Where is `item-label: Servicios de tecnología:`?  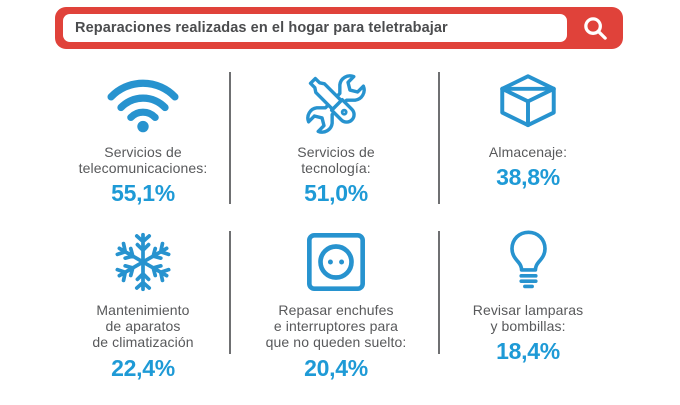 item-label: Servicios de tecnología: is located at coordinates (336, 160).